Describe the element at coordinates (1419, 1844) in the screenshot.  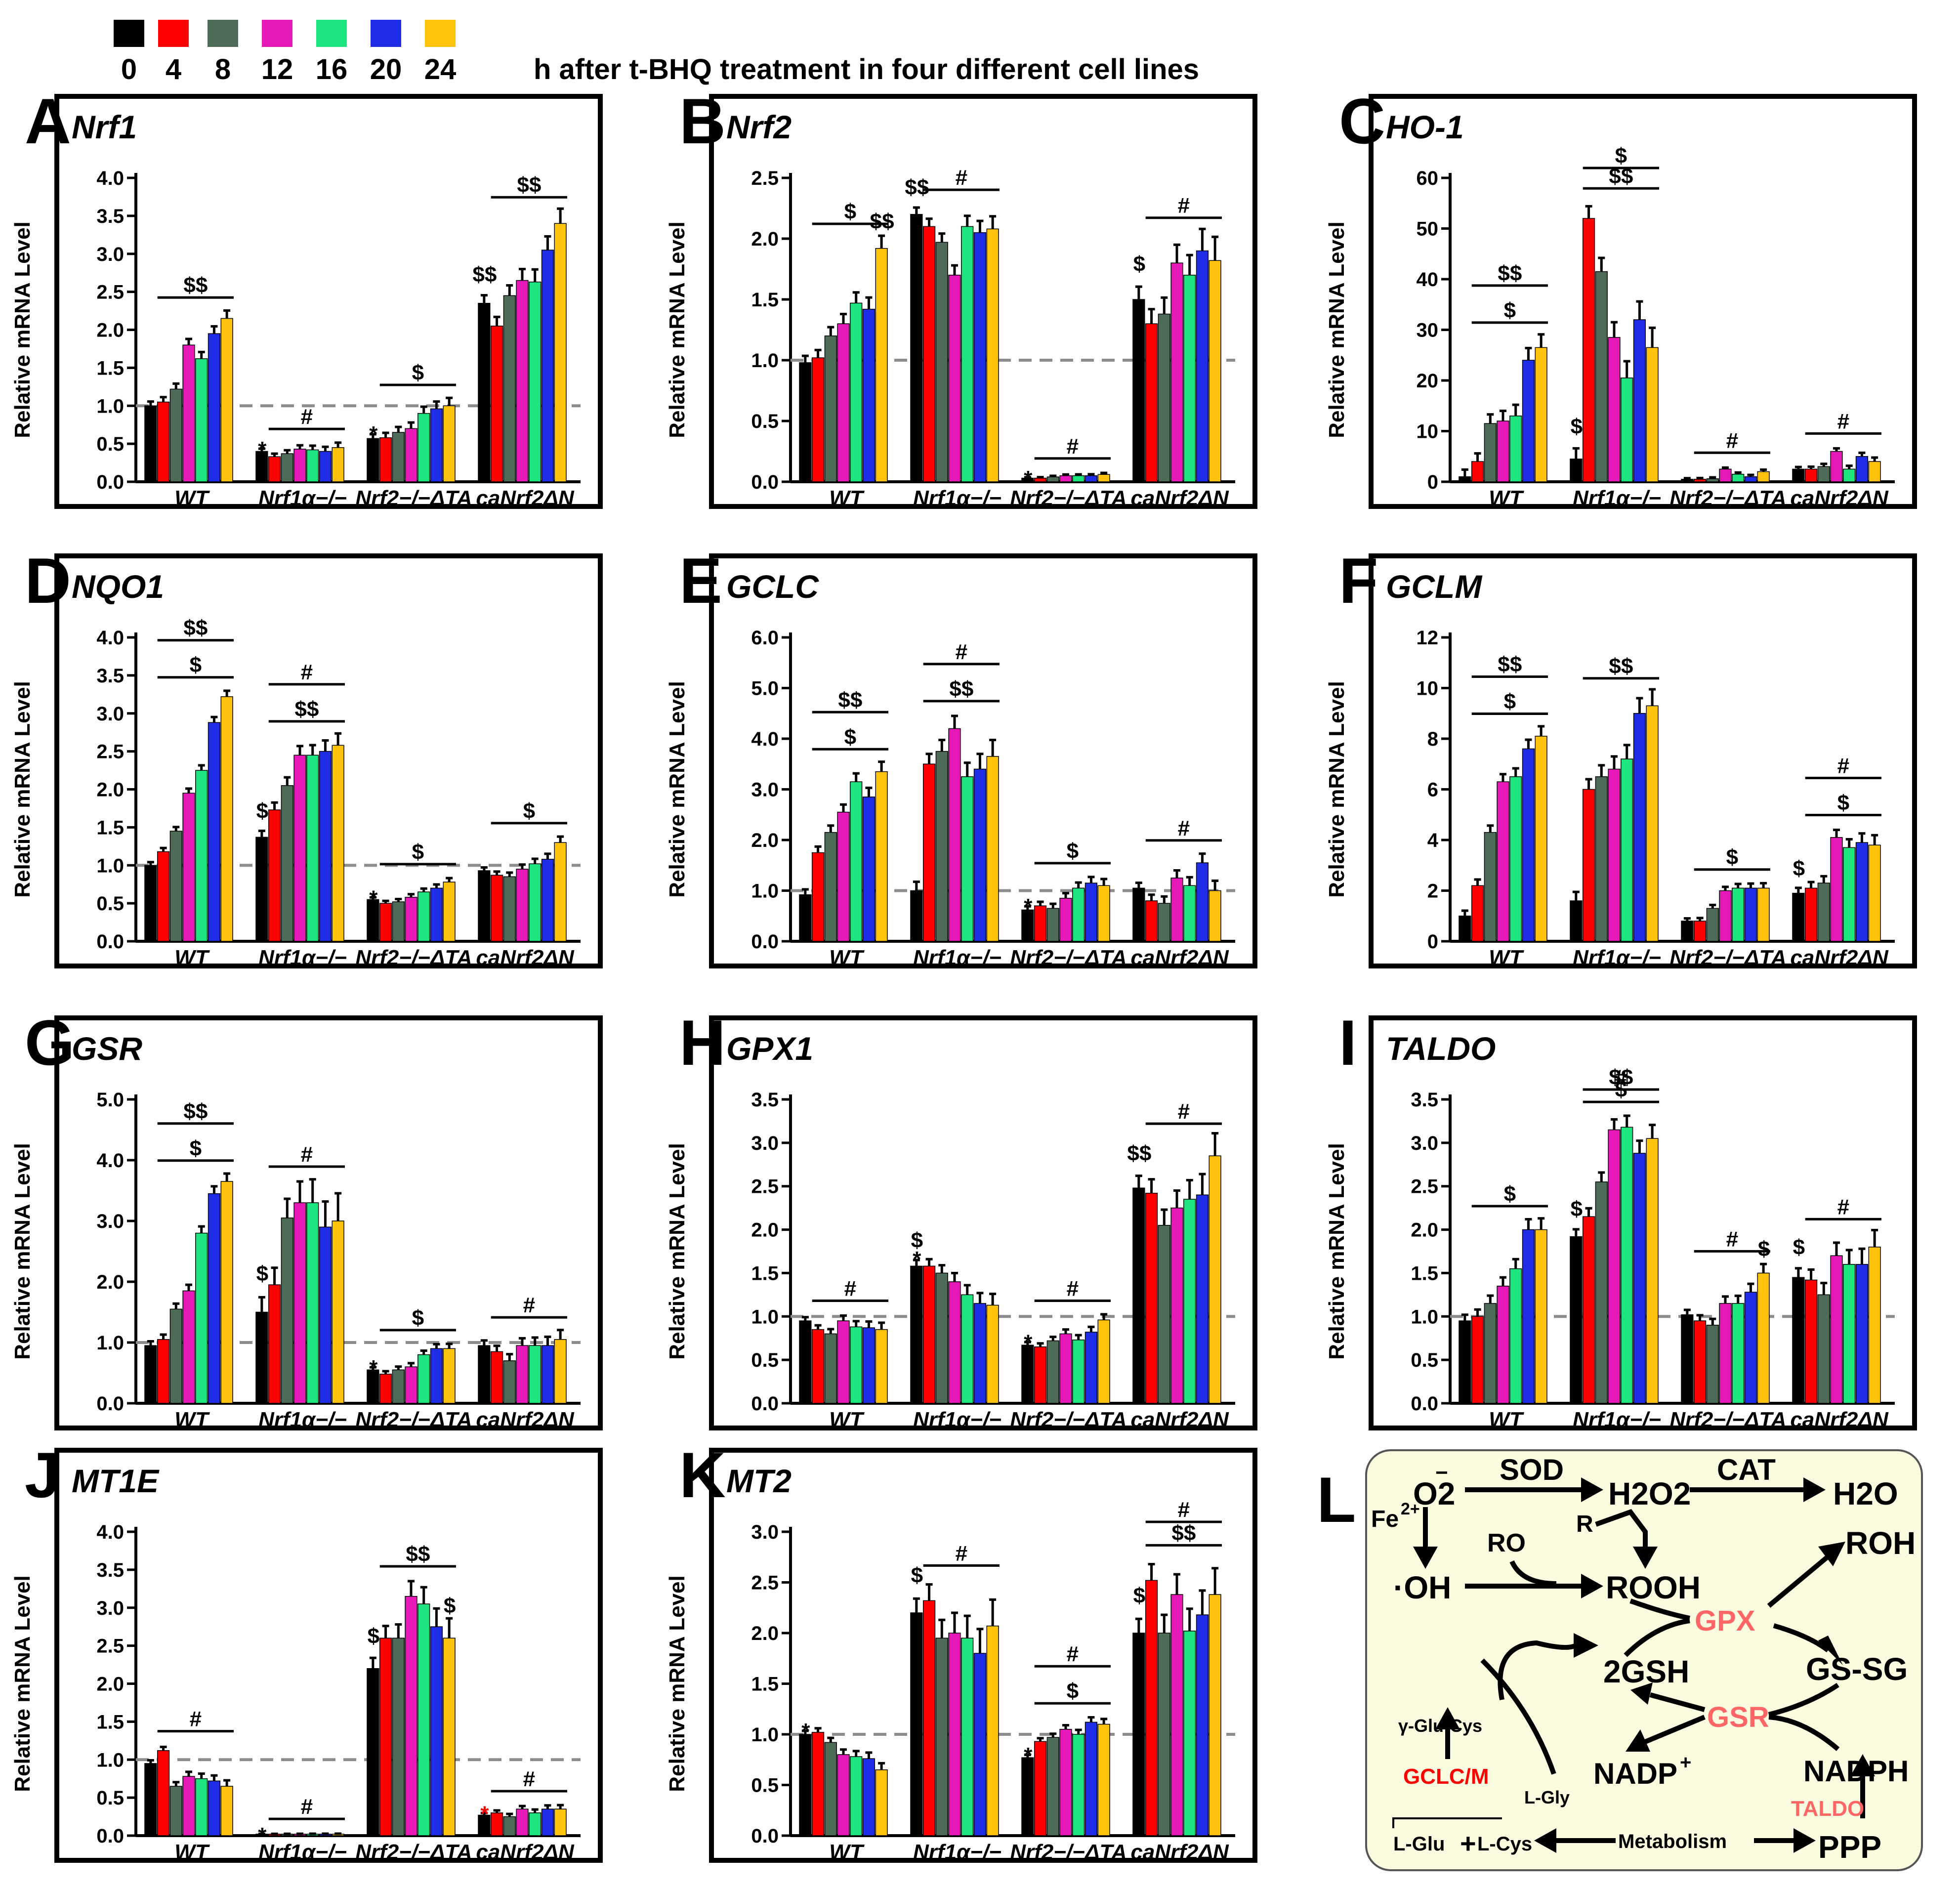
I see `label-lglu: L-Glu` at that location.